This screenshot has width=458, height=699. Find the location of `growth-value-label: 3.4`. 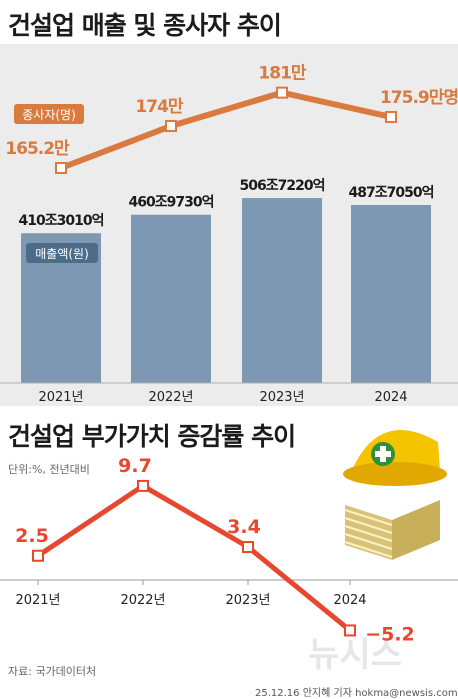

growth-value-label: 3.4 is located at coordinates (244, 527).